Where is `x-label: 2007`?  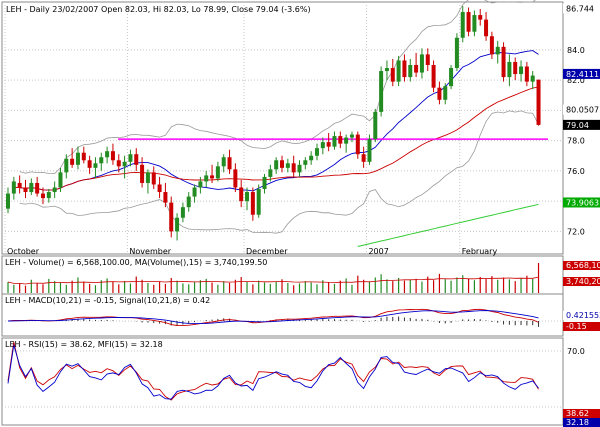
x-label: 2007 is located at coordinates (378, 251).